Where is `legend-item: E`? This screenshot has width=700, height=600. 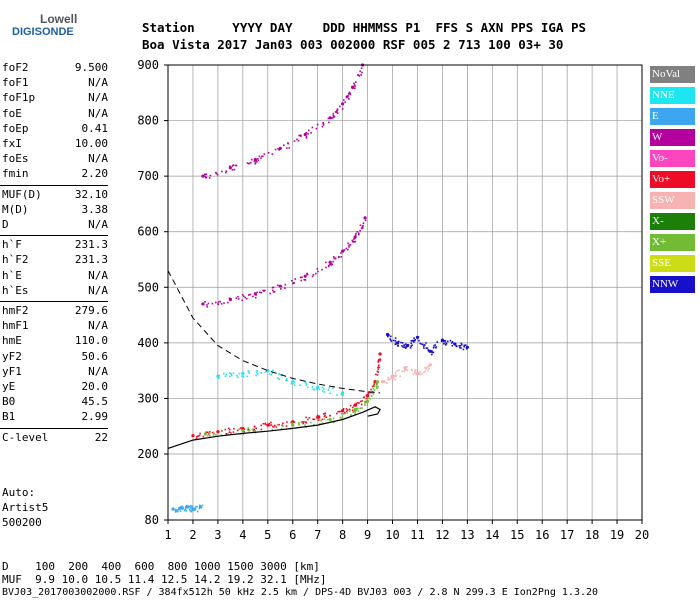 legend-item: E is located at coordinates (672, 116).